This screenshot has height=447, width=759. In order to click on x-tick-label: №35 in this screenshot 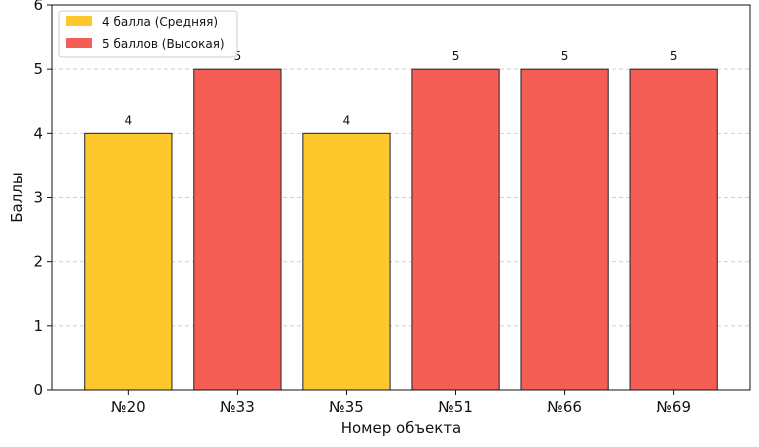, I will do `click(346, 407)`.